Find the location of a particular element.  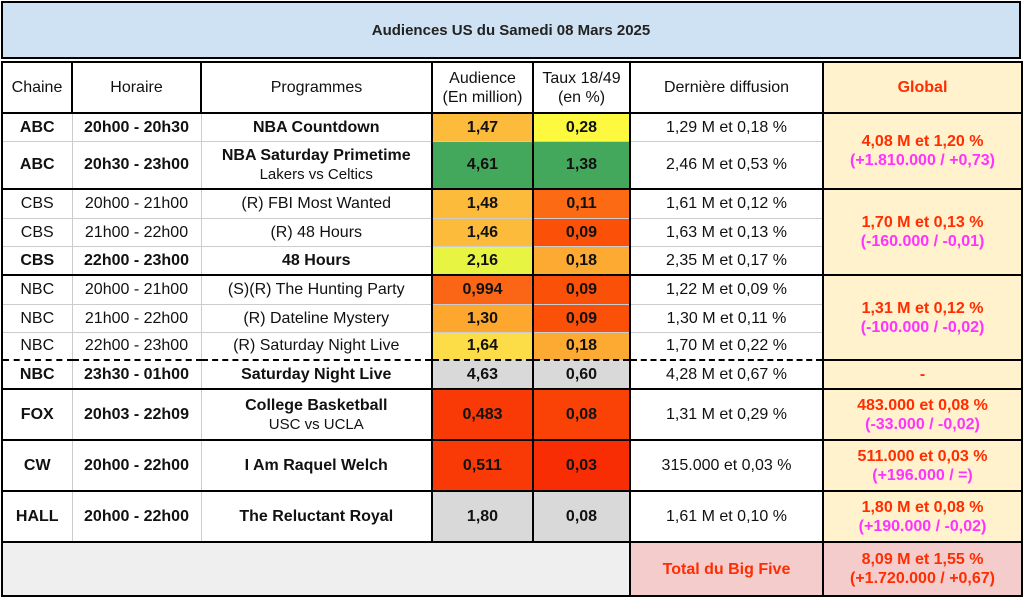

global-diff: (-100.000 / -0,02) is located at coordinates (922, 327).